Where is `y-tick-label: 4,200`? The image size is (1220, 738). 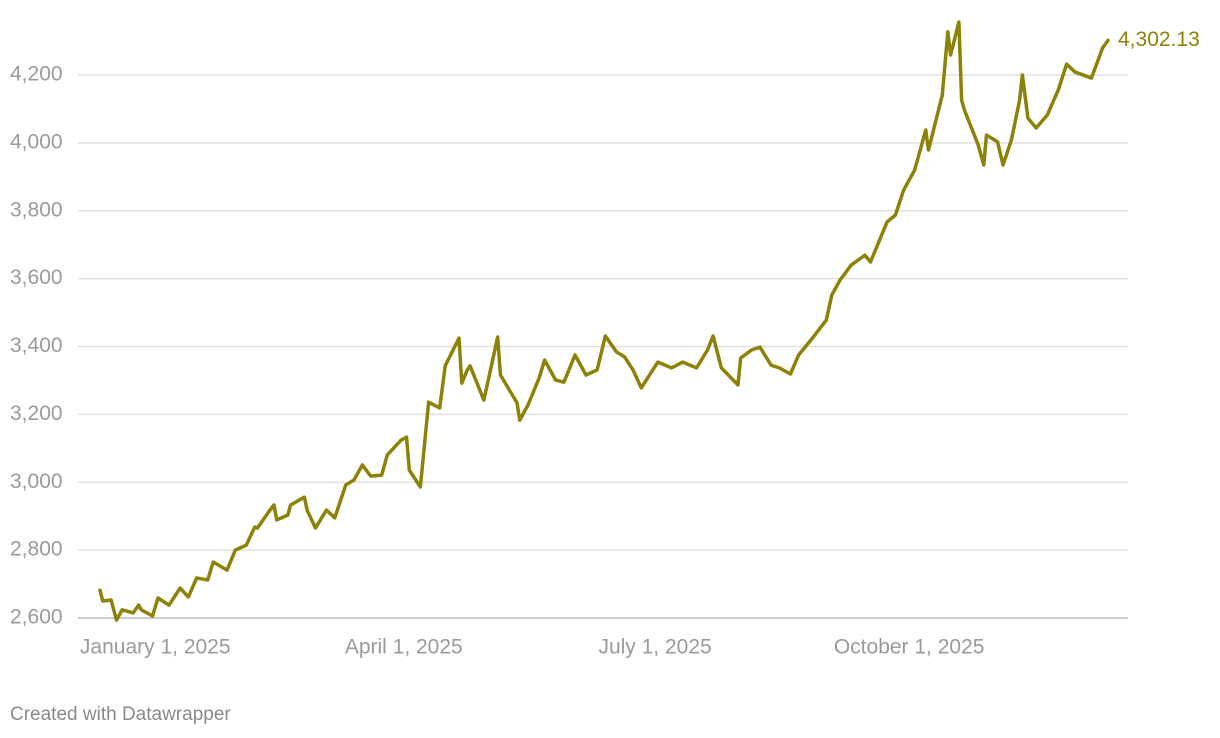
y-tick-label: 4,200 is located at coordinates (36, 74).